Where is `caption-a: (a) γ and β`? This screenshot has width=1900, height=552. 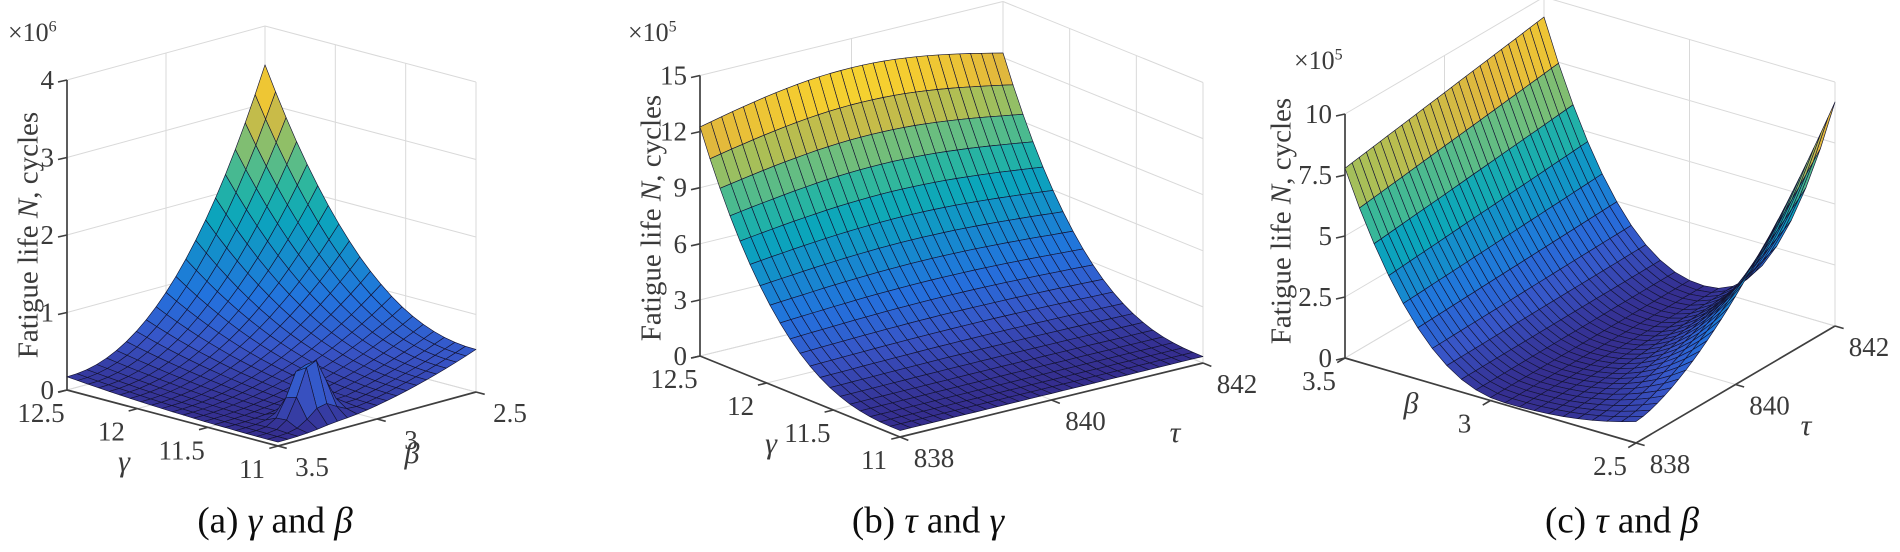 caption-a: (a) γ and β is located at coordinates (275, 521).